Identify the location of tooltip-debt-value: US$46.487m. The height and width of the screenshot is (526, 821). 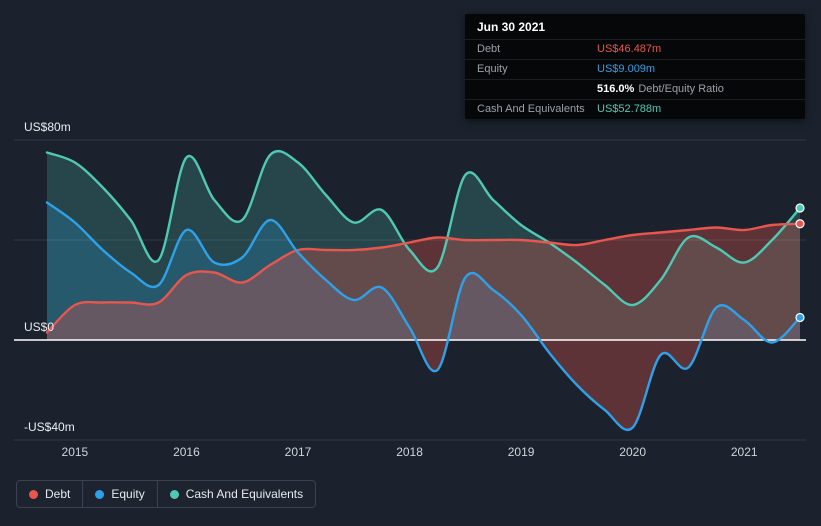
(629, 49).